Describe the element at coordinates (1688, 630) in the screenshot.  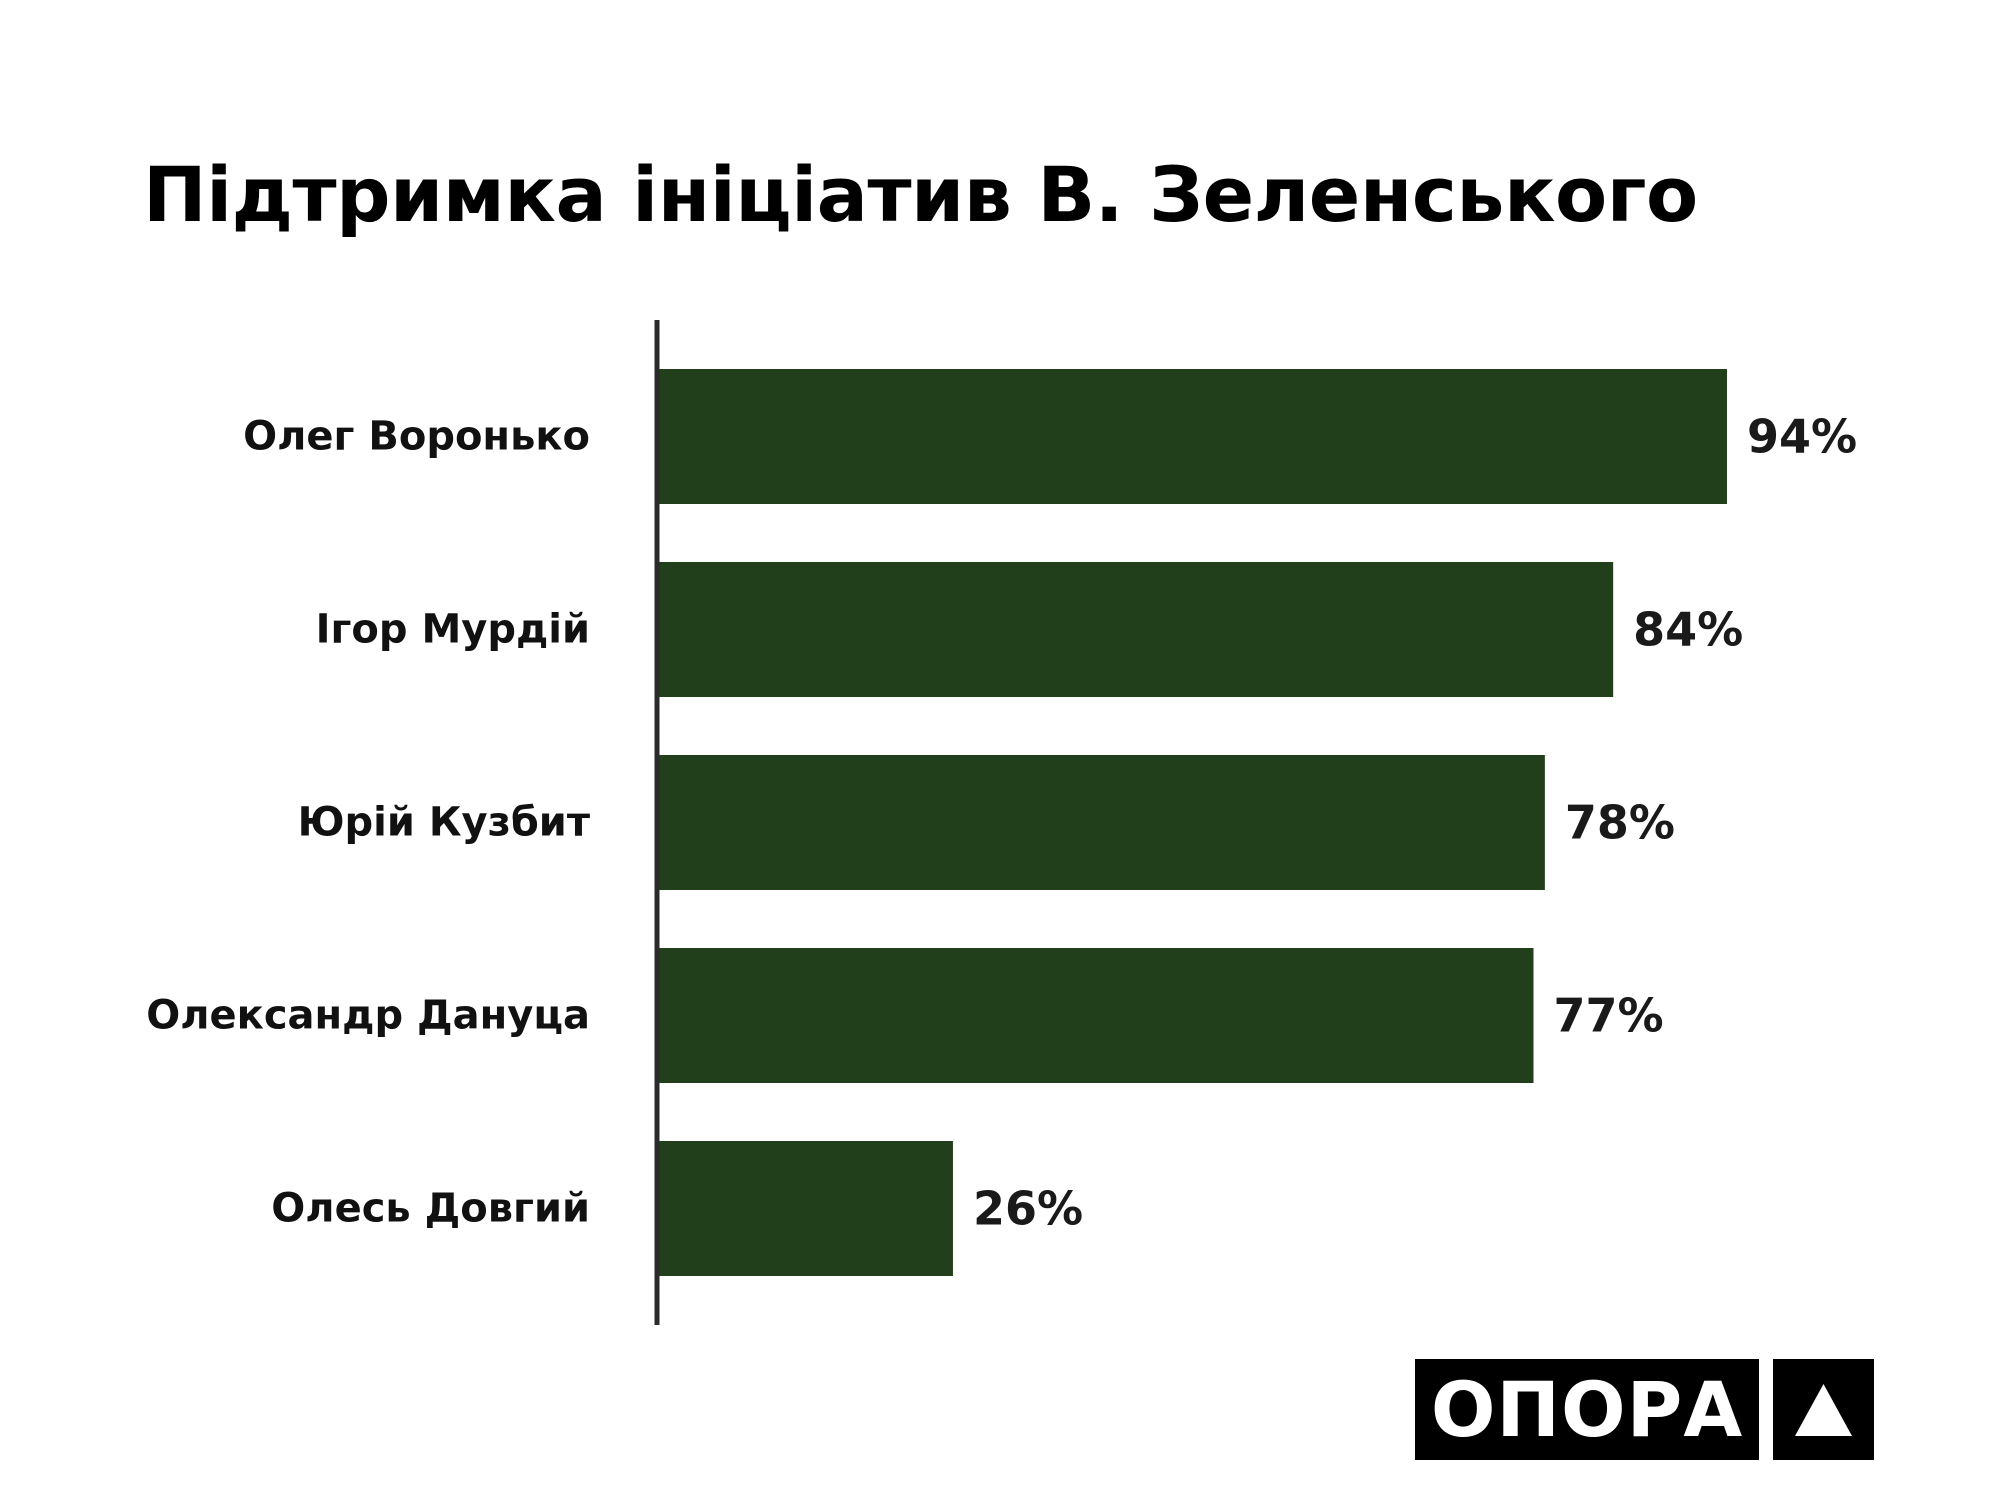
I see `value-label-2: 84%` at that location.